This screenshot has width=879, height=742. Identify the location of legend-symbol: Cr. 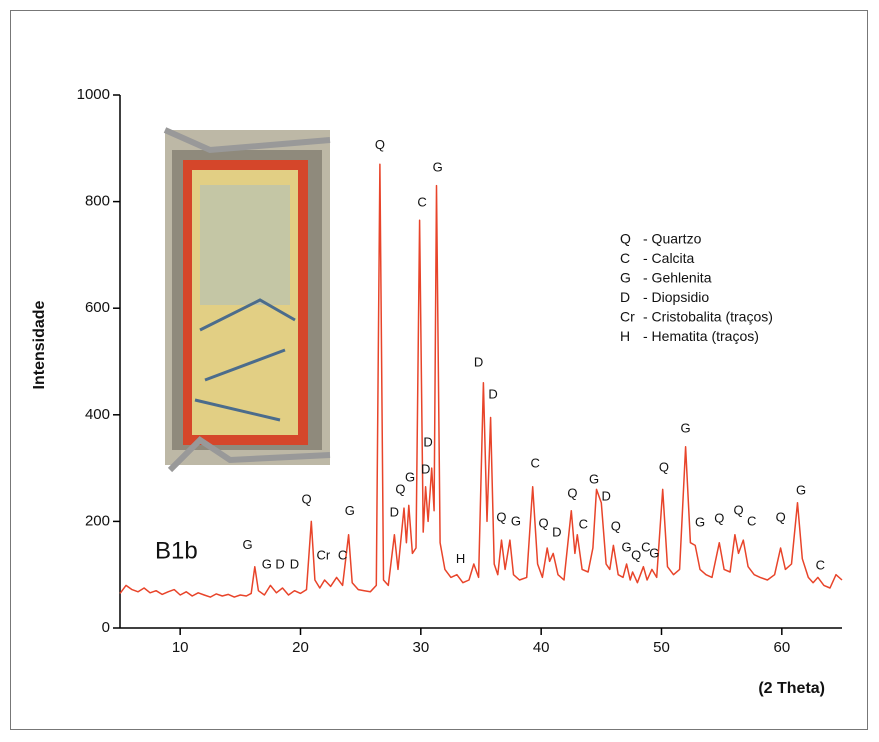
(627, 317).